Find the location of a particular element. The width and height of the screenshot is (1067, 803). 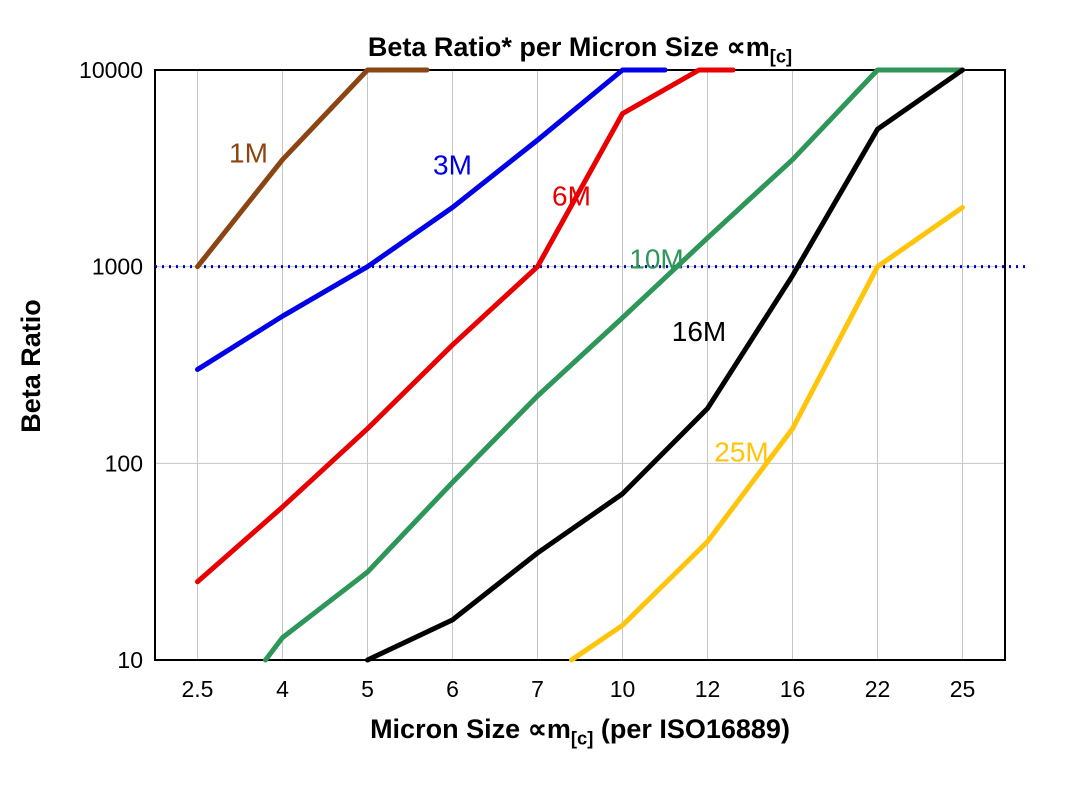

series-label-10M: 10M is located at coordinates (656, 259).